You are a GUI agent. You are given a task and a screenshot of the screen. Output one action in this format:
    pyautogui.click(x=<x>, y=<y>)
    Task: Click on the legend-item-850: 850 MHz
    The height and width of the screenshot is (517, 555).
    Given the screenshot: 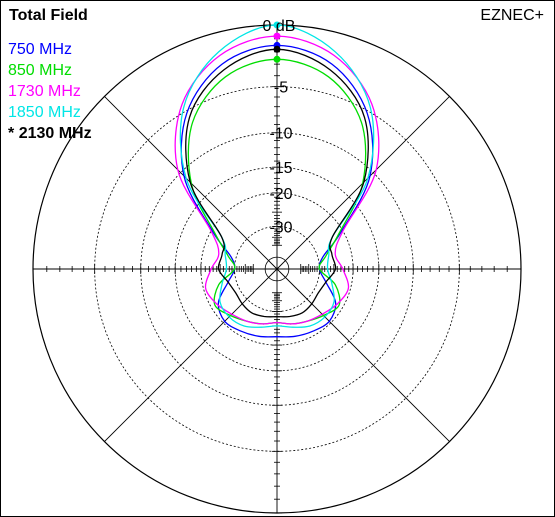 What is the action you would take?
    pyautogui.click(x=50, y=70)
    